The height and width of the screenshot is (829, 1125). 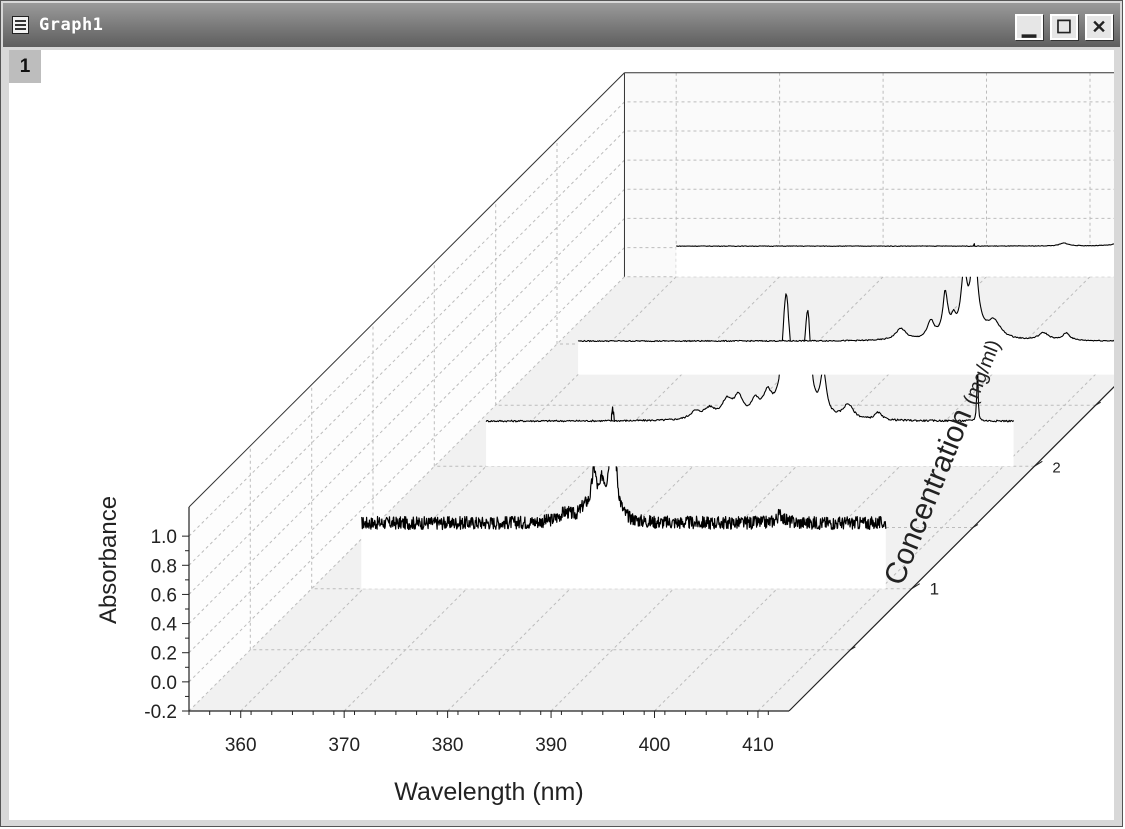 I want to click on x-tick-label: 360, so click(x=241, y=745).